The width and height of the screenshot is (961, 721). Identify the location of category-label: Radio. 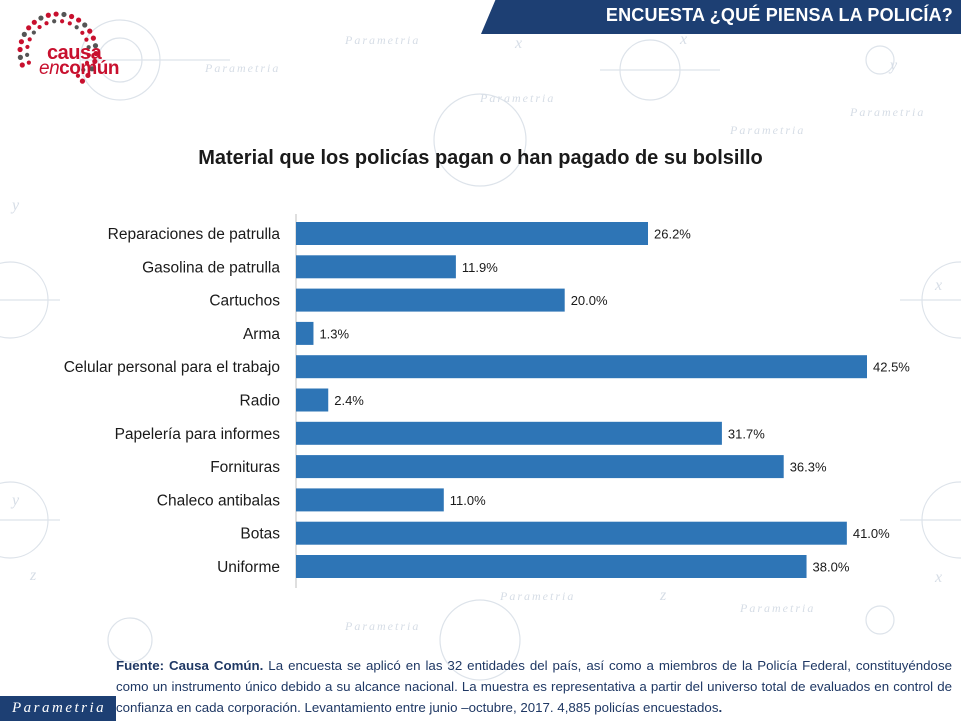
(260, 401).